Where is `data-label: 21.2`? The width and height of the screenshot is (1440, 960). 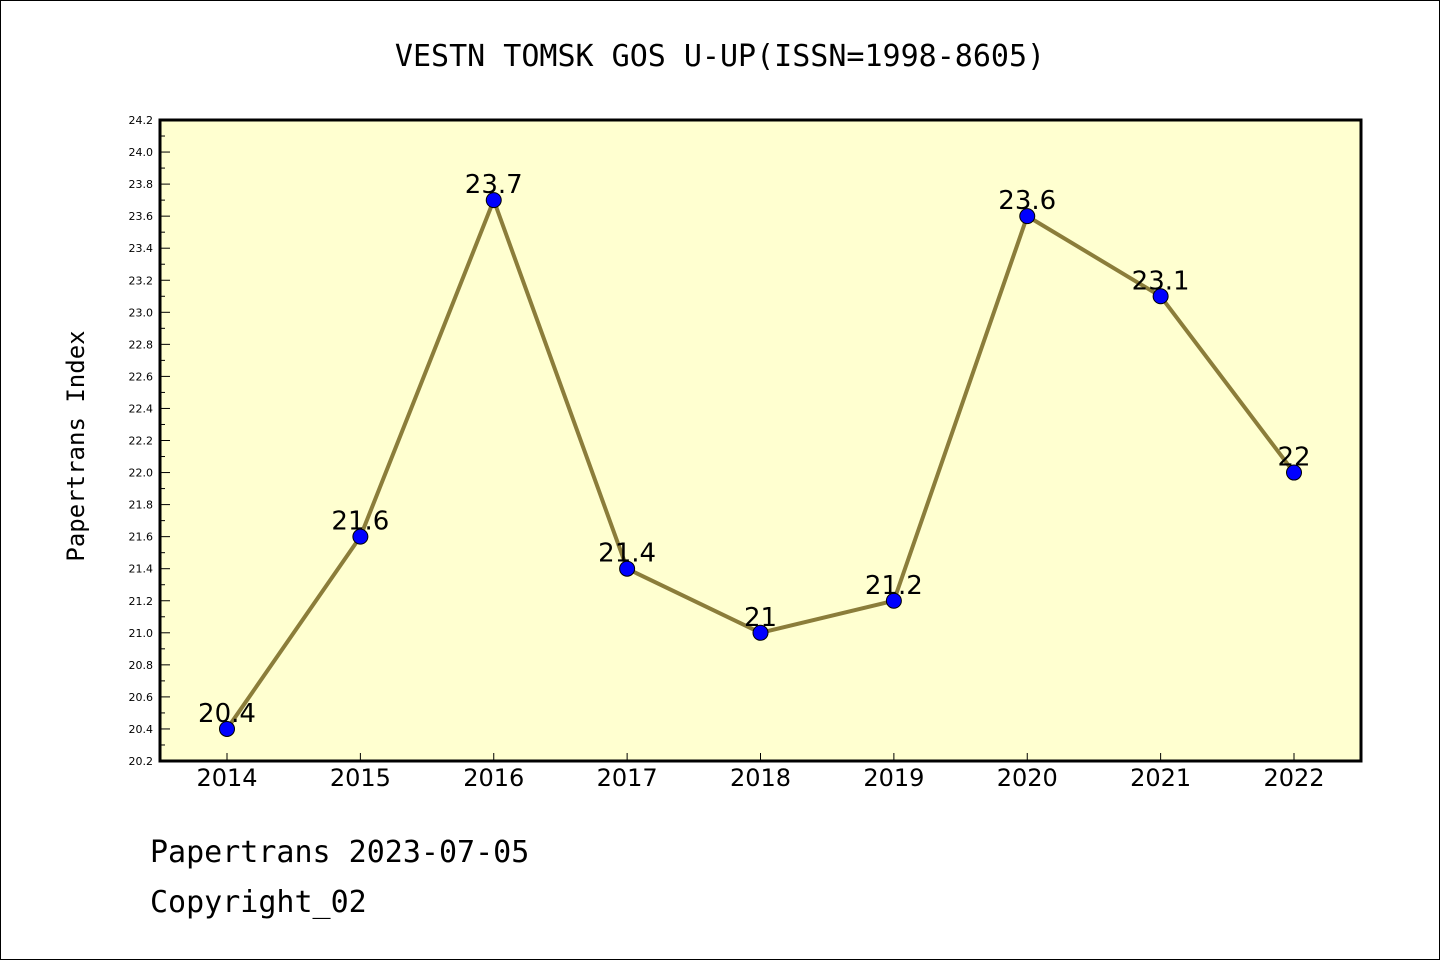 data-label: 21.2 is located at coordinates (894, 586).